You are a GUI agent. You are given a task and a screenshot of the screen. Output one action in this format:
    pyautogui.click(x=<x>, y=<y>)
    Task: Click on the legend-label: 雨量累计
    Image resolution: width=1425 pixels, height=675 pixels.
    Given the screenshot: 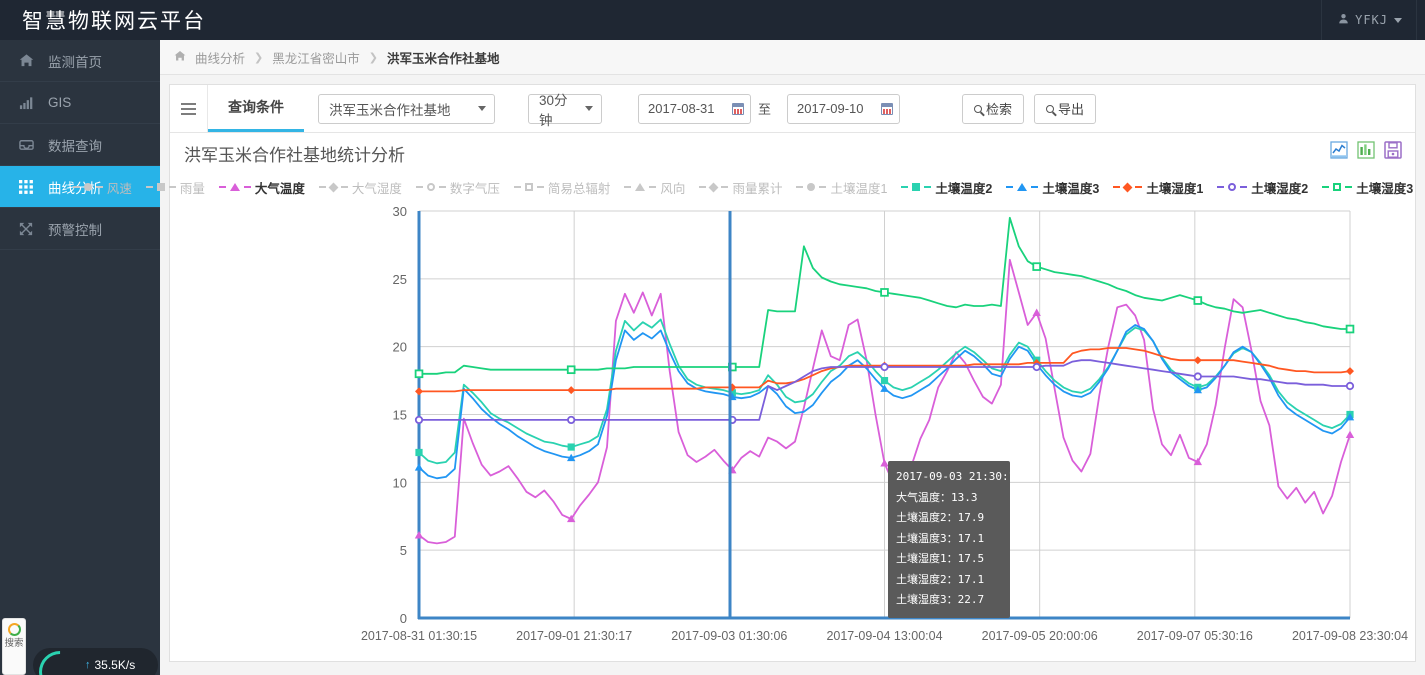 What is the action you would take?
    pyautogui.click(x=757, y=188)
    